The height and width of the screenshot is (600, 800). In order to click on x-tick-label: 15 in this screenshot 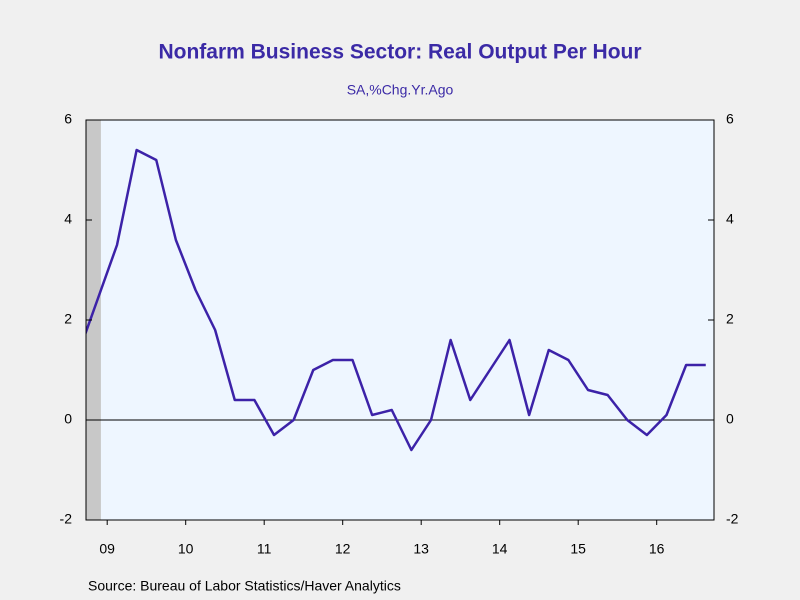, I will do `click(578, 549)`.